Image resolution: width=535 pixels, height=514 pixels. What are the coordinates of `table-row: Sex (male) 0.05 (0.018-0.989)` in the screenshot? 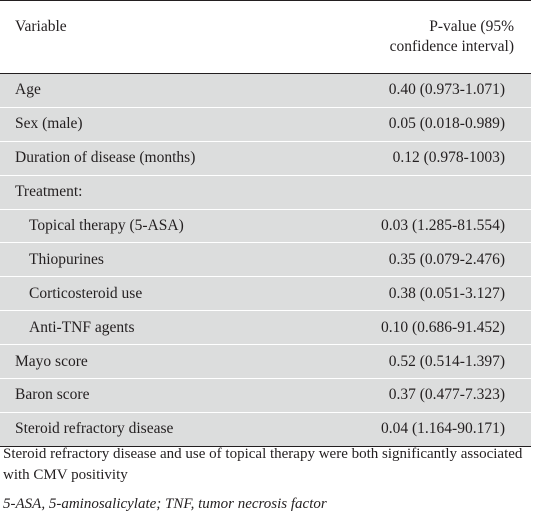 It's located at (265, 124).